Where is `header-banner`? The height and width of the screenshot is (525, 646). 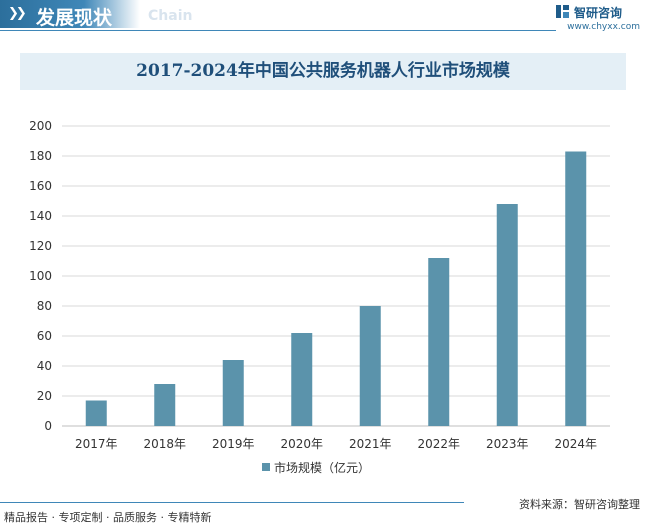
header-banner is located at coordinates (70, 14).